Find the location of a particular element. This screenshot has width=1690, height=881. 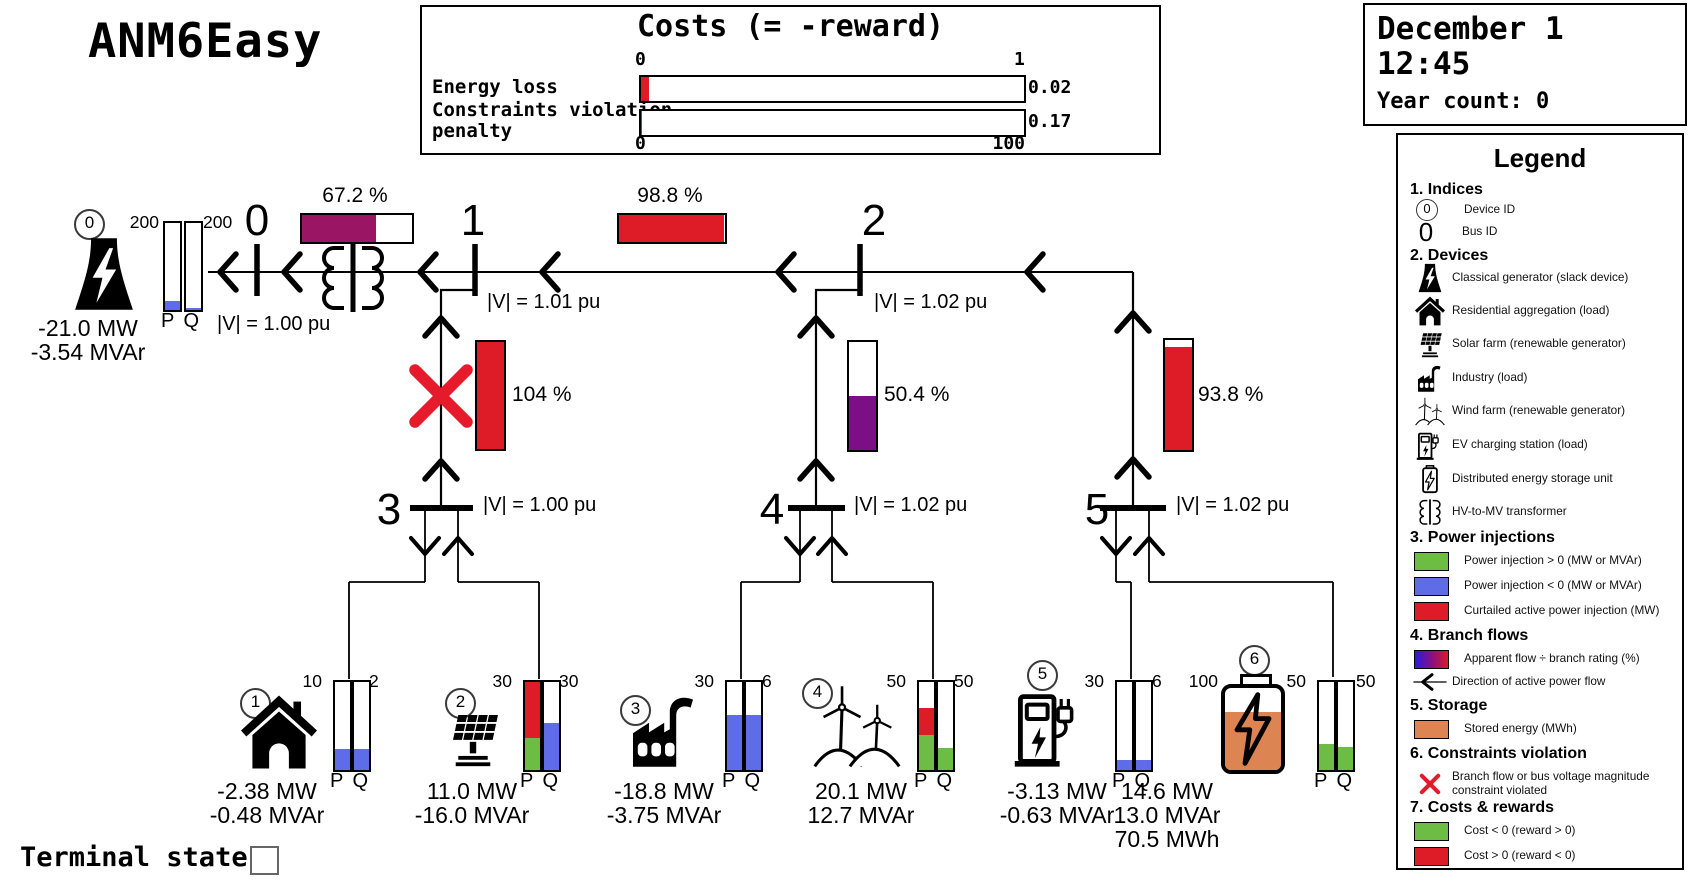

device-power-values: 14.6 MW 13.0 MVAr 70.5 MWh is located at coordinates (1167, 815).